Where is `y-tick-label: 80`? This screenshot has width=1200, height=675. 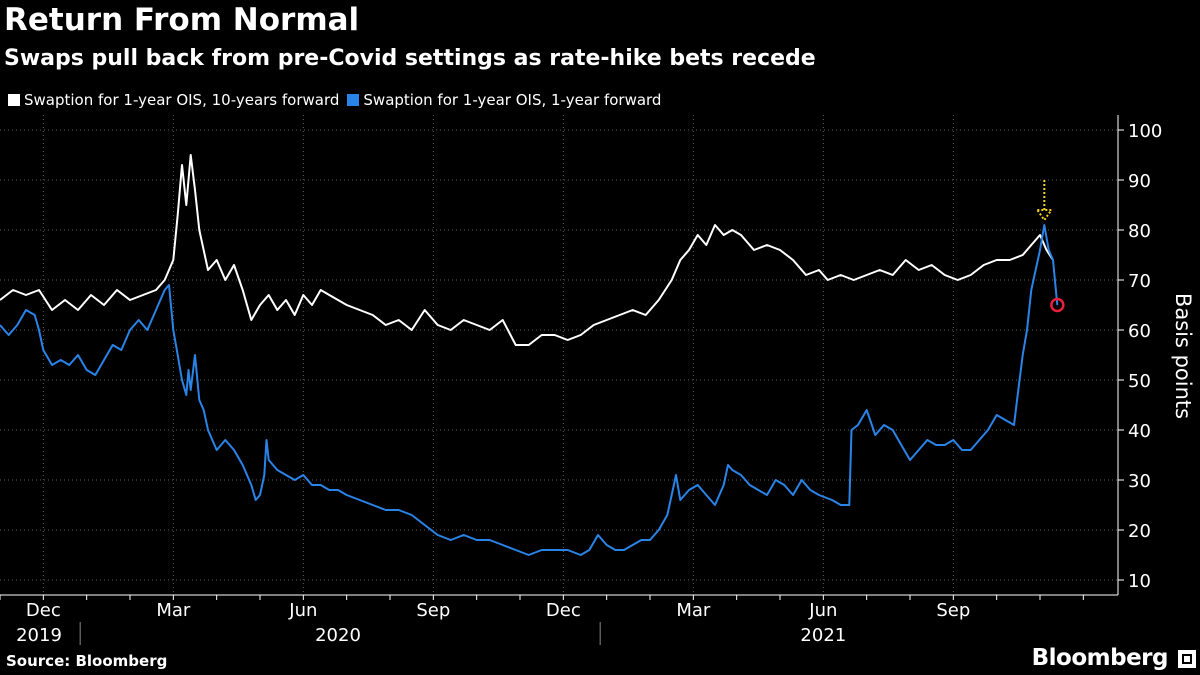 y-tick-label: 80 is located at coordinates (1139, 231).